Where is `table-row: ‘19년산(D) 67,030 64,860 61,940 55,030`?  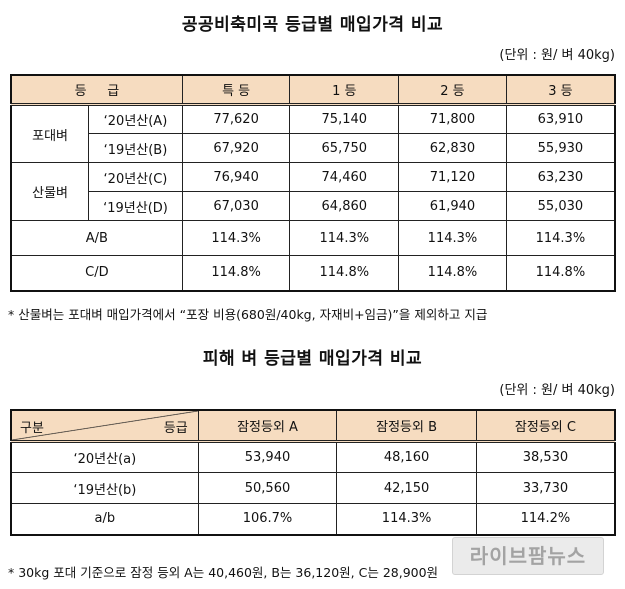 table-row: ‘19년산(D) 67,030 64,860 61,940 55,030 is located at coordinates (313, 206).